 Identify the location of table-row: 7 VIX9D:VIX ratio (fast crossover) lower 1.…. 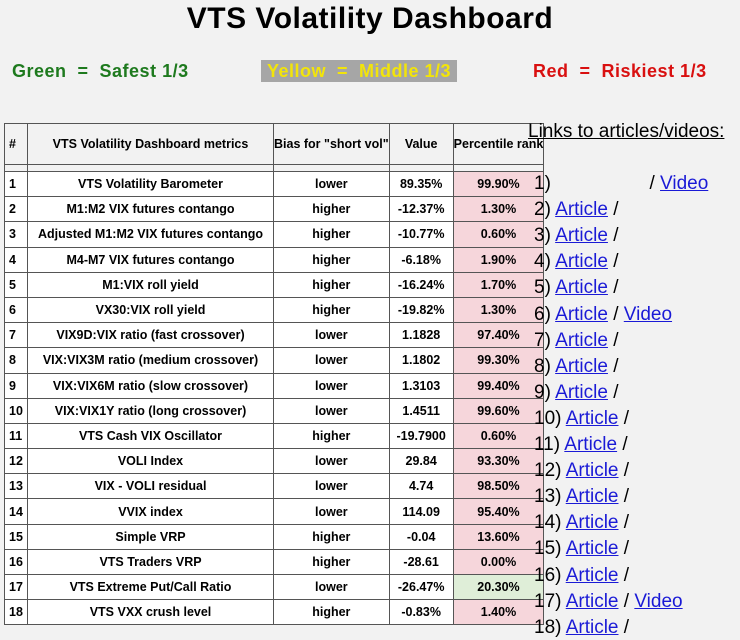
(274, 335).